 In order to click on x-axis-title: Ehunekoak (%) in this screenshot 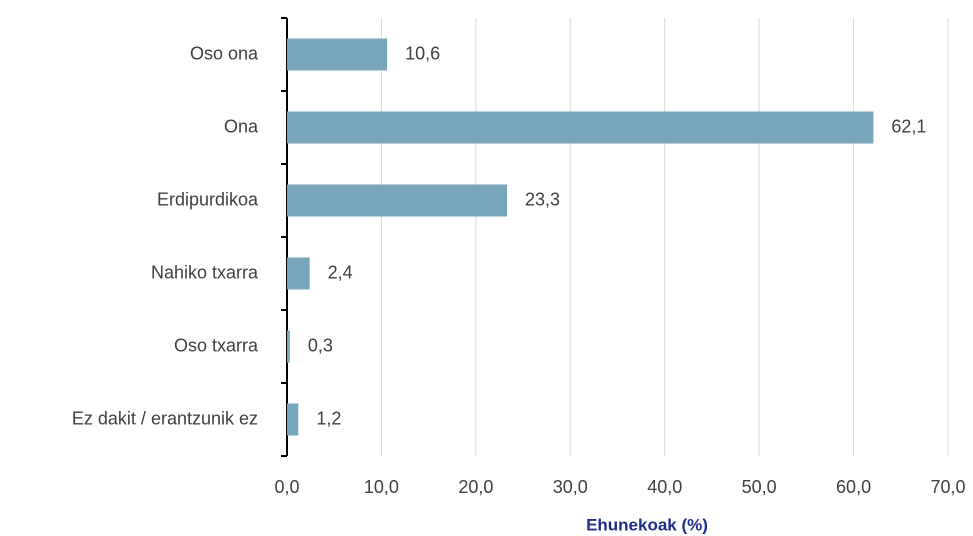, I will do `click(647, 524)`.